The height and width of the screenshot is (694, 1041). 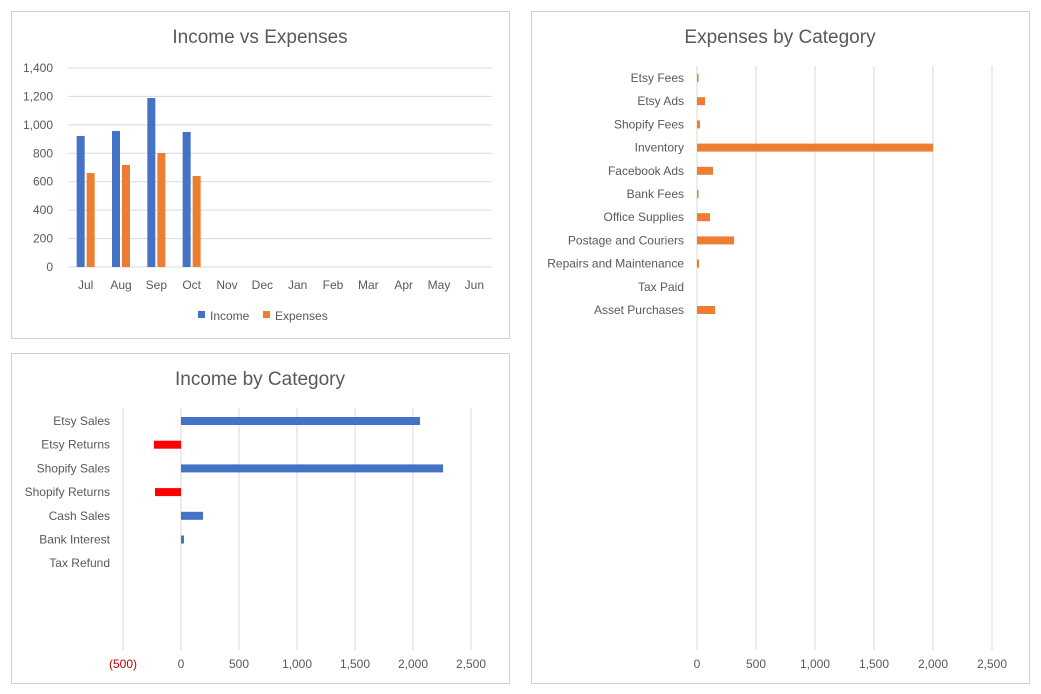 What do you see at coordinates (660, 101) in the screenshot?
I see `category-label: Etsy Ads` at bounding box center [660, 101].